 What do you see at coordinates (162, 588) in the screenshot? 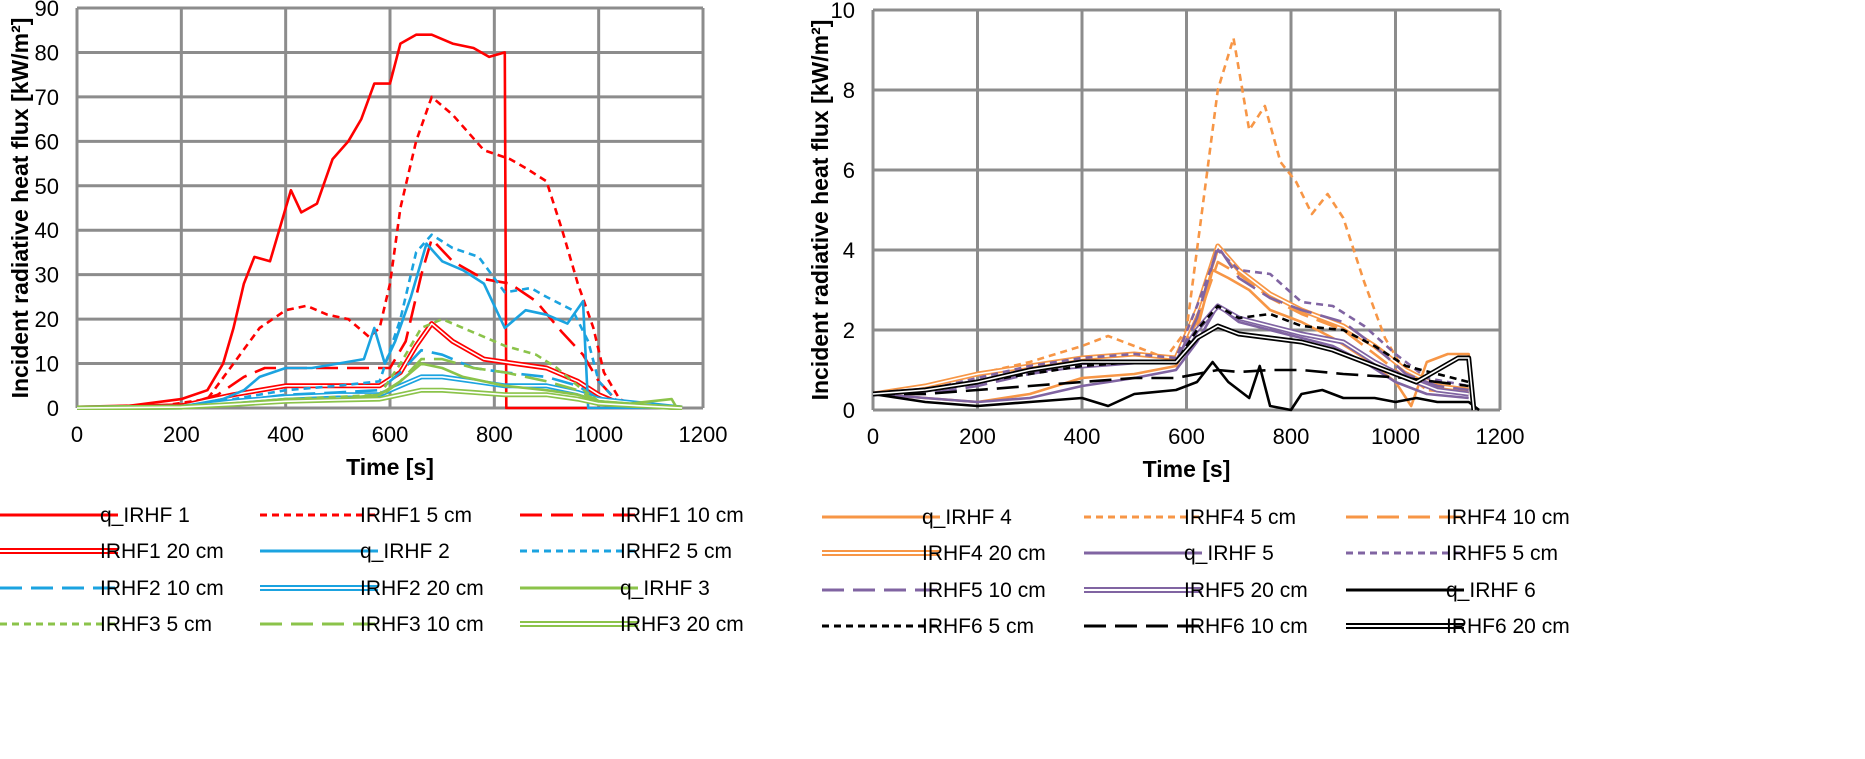
I see `legend-label: IRHF2 10 cm` at bounding box center [162, 588].